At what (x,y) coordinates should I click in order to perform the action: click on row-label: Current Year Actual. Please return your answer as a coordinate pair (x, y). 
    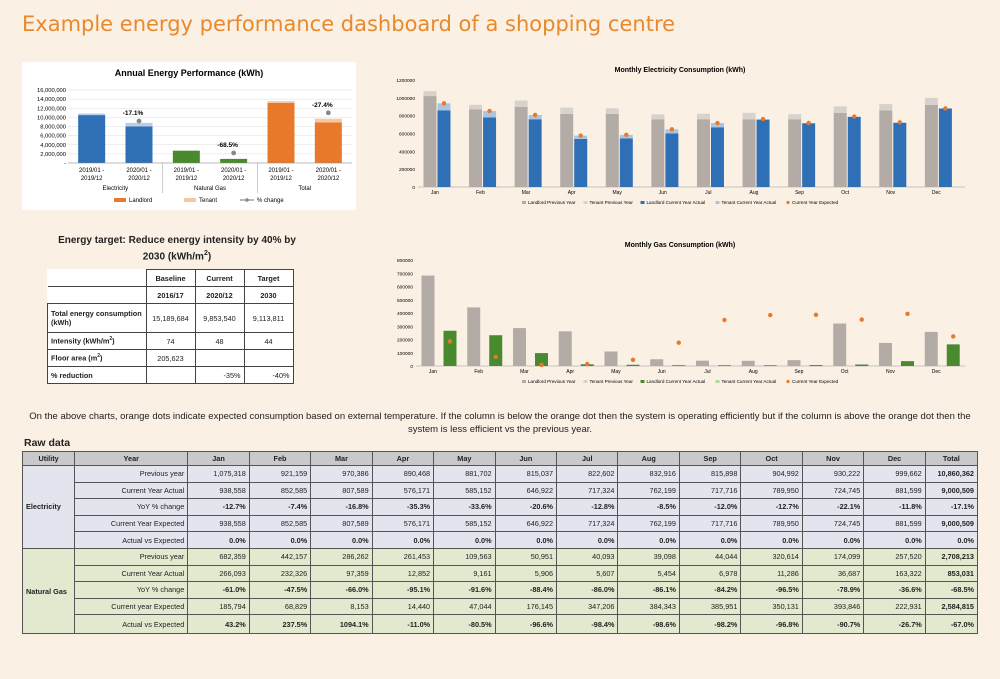
    Looking at the image, I should click on (131, 573).